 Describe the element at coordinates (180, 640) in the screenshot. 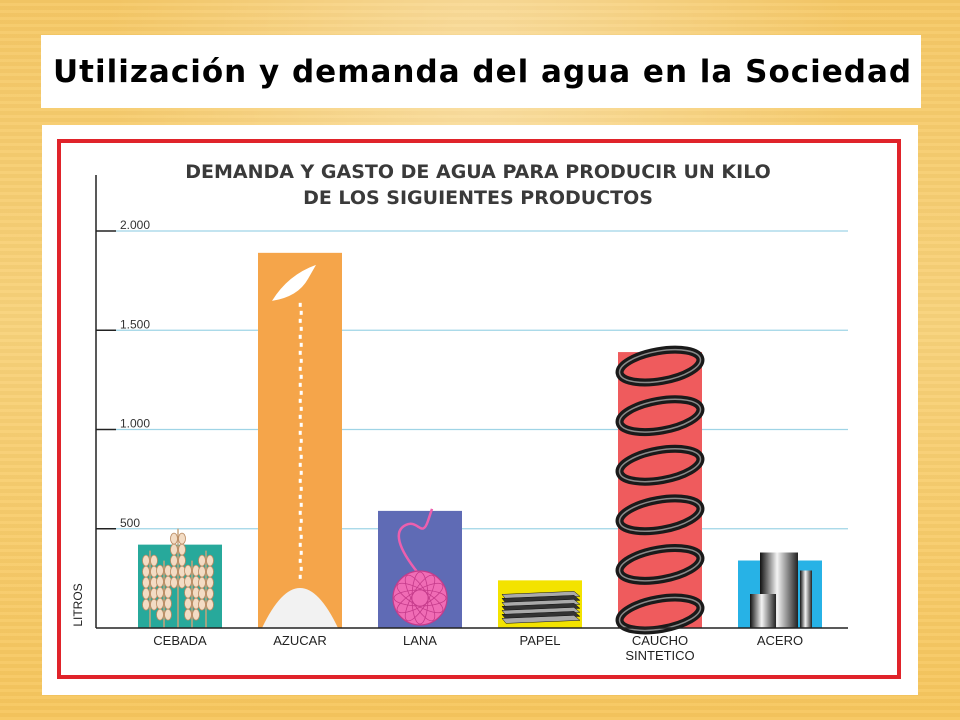

I see `category-label: CEBADA` at that location.